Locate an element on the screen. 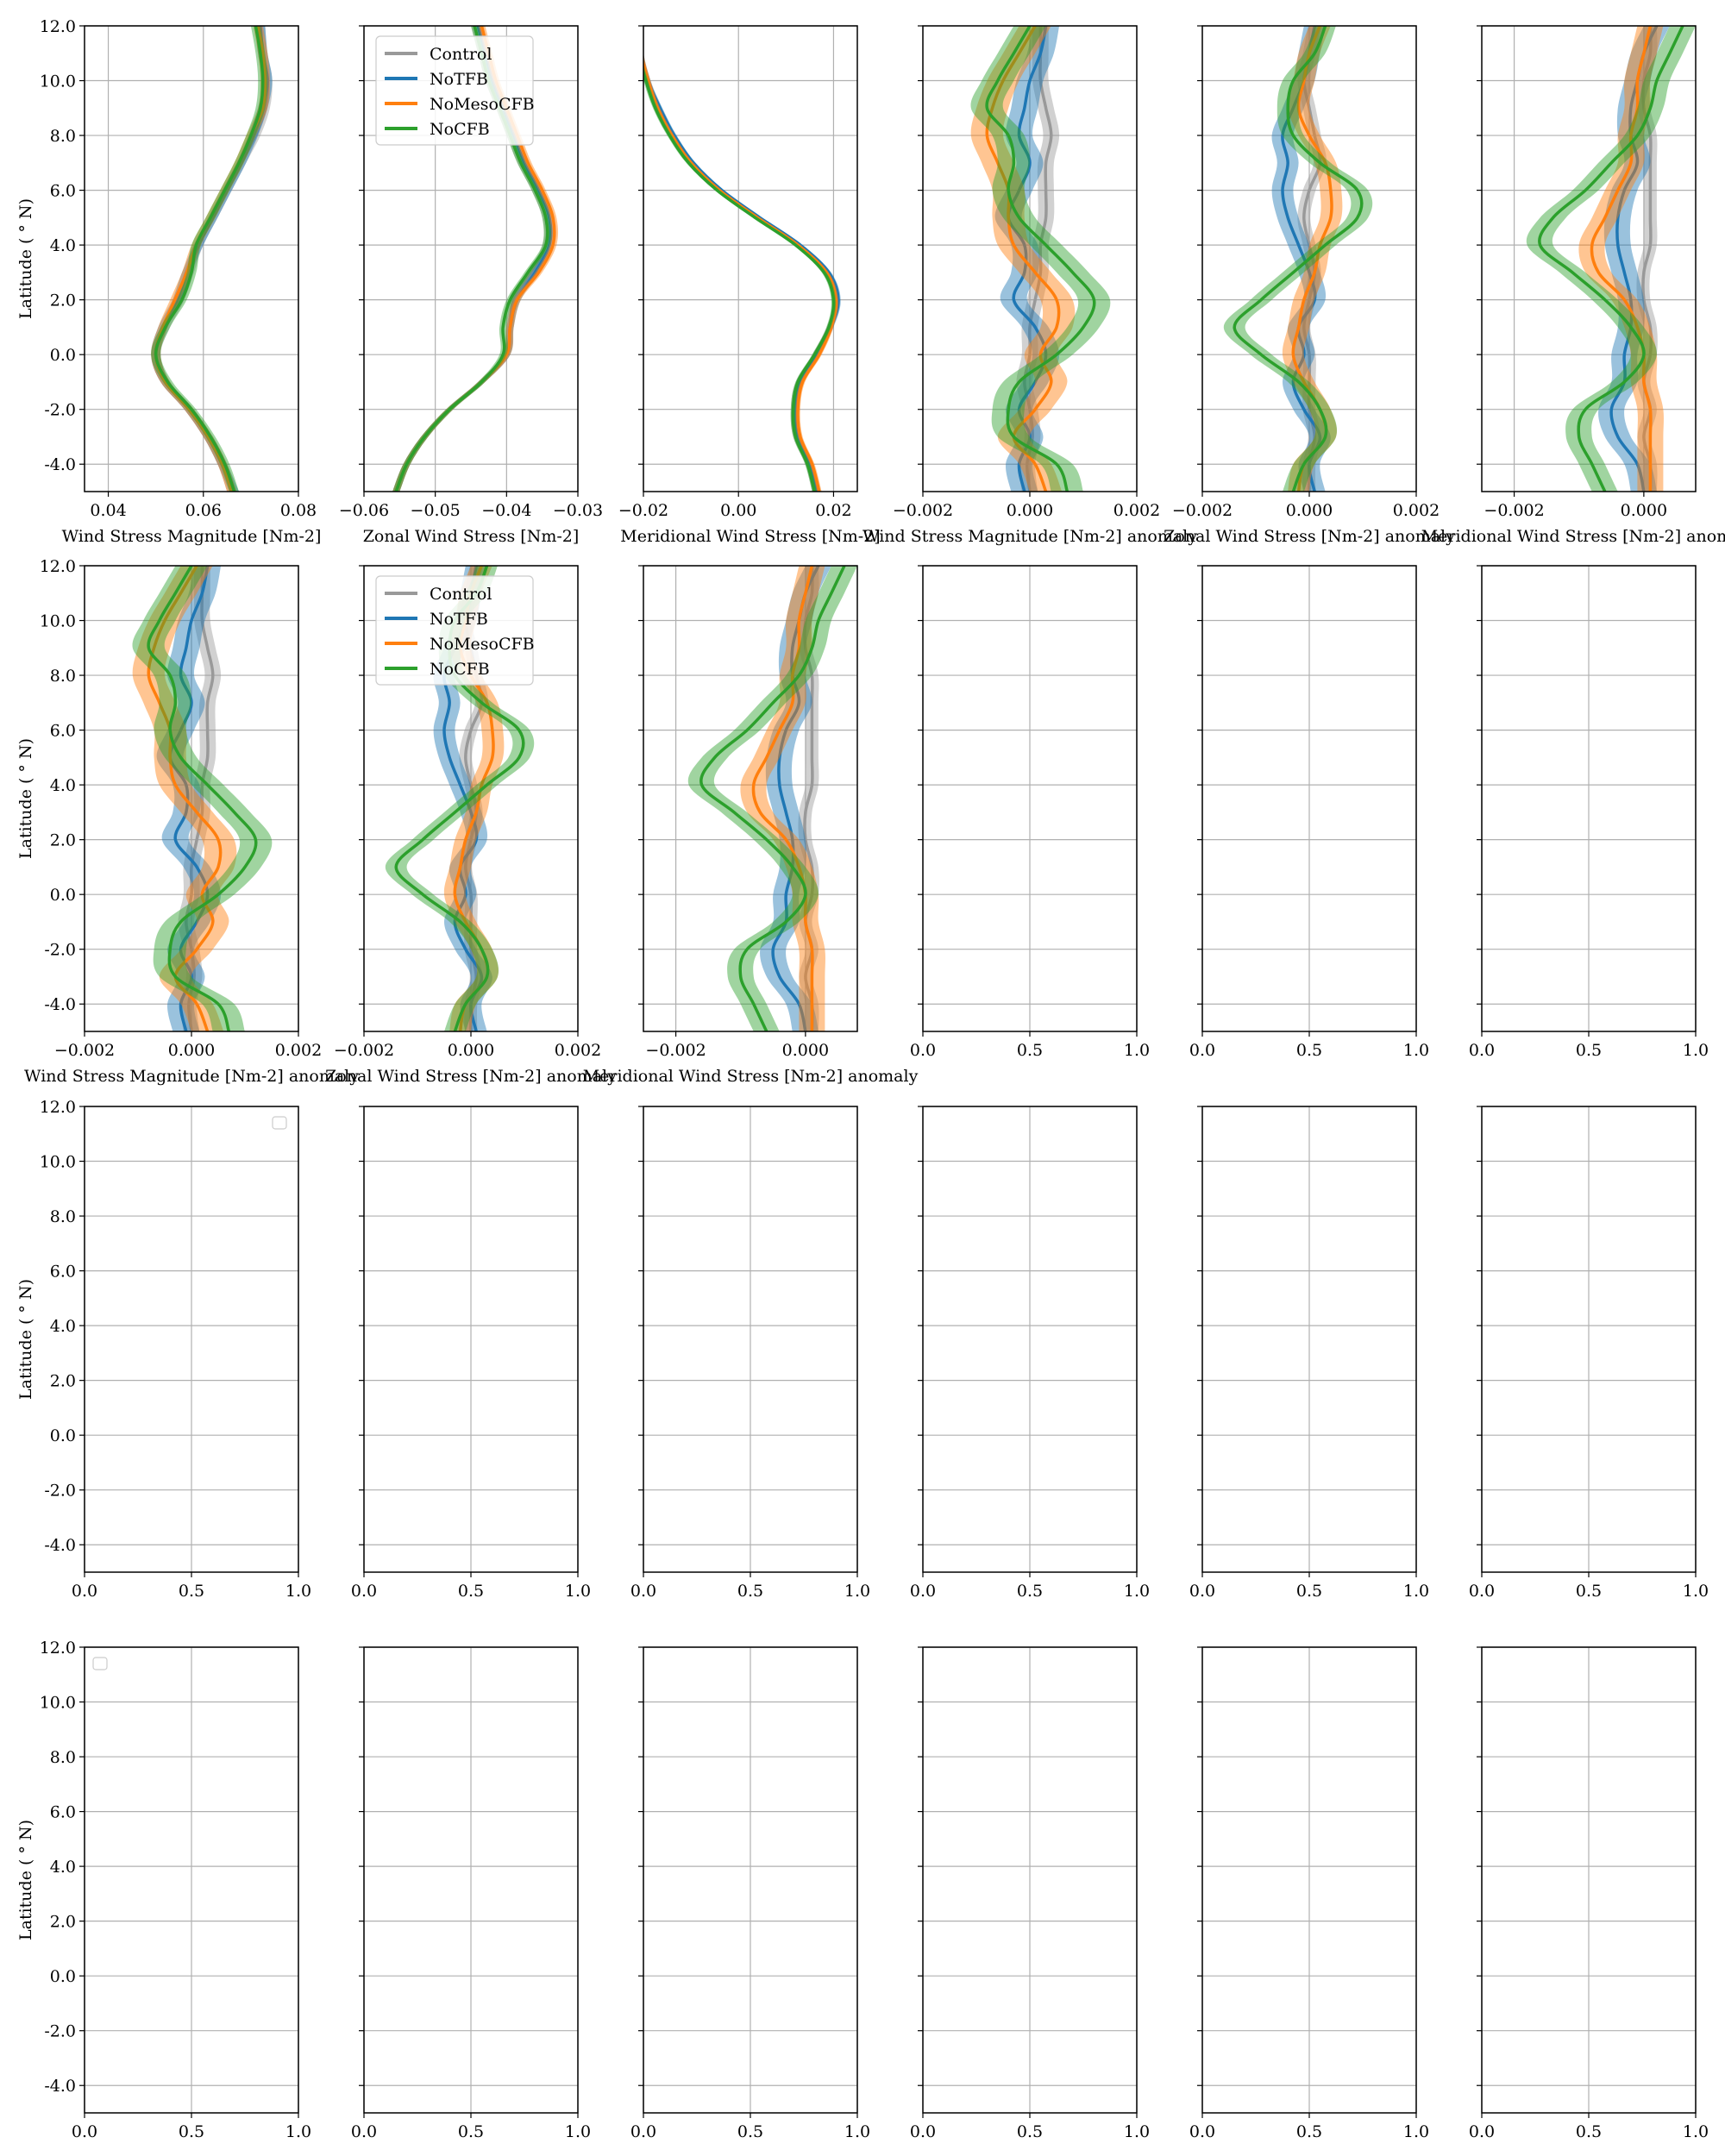  y-tick-label: -4.0 is located at coordinates (60, 464).